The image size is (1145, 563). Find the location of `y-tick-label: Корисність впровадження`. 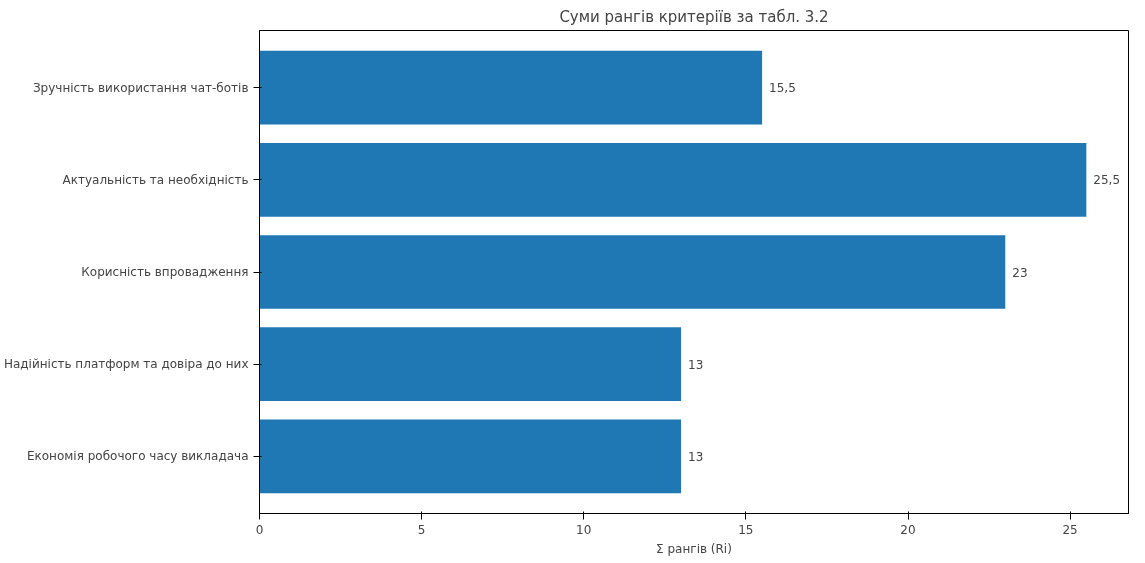

y-tick-label: Корисність впровадження is located at coordinates (165, 272).